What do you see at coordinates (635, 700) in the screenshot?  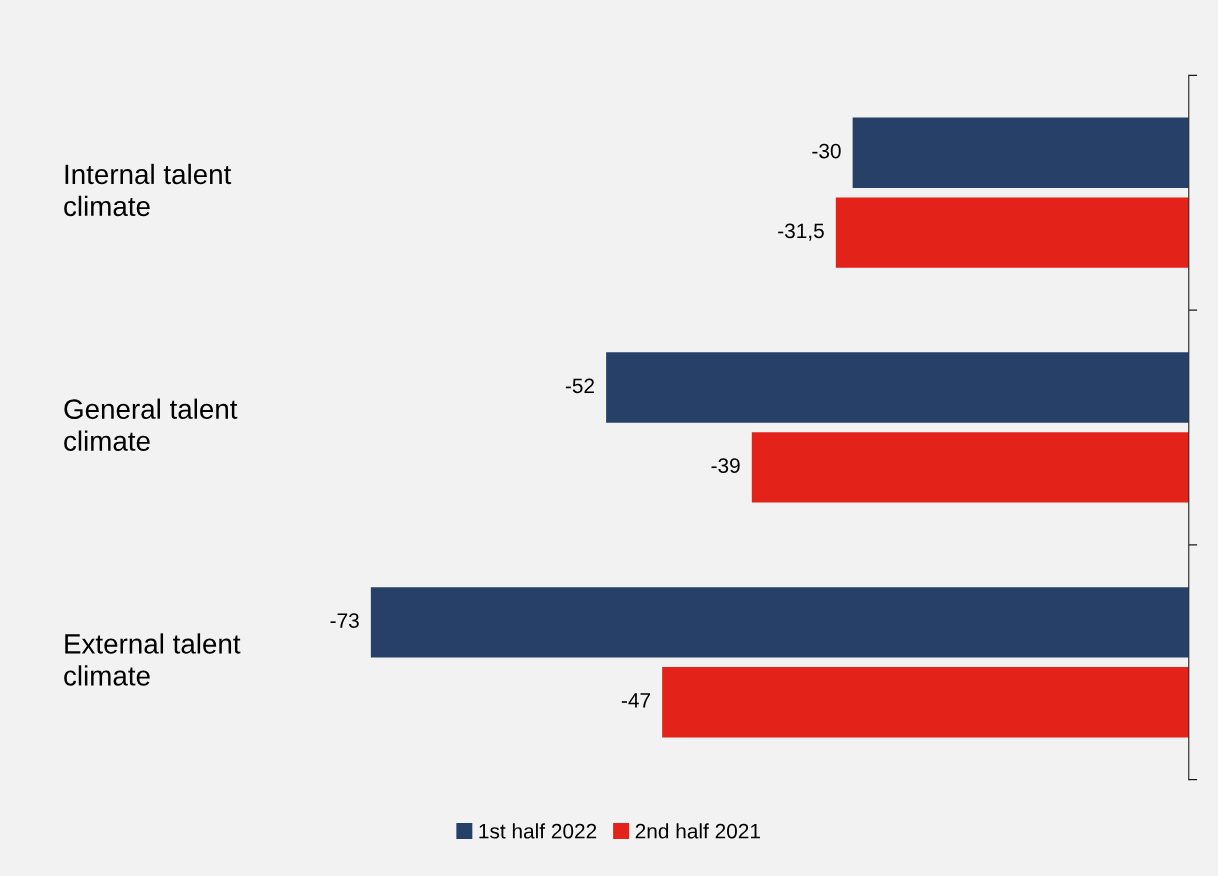 I see `data-label: -47` at bounding box center [635, 700].